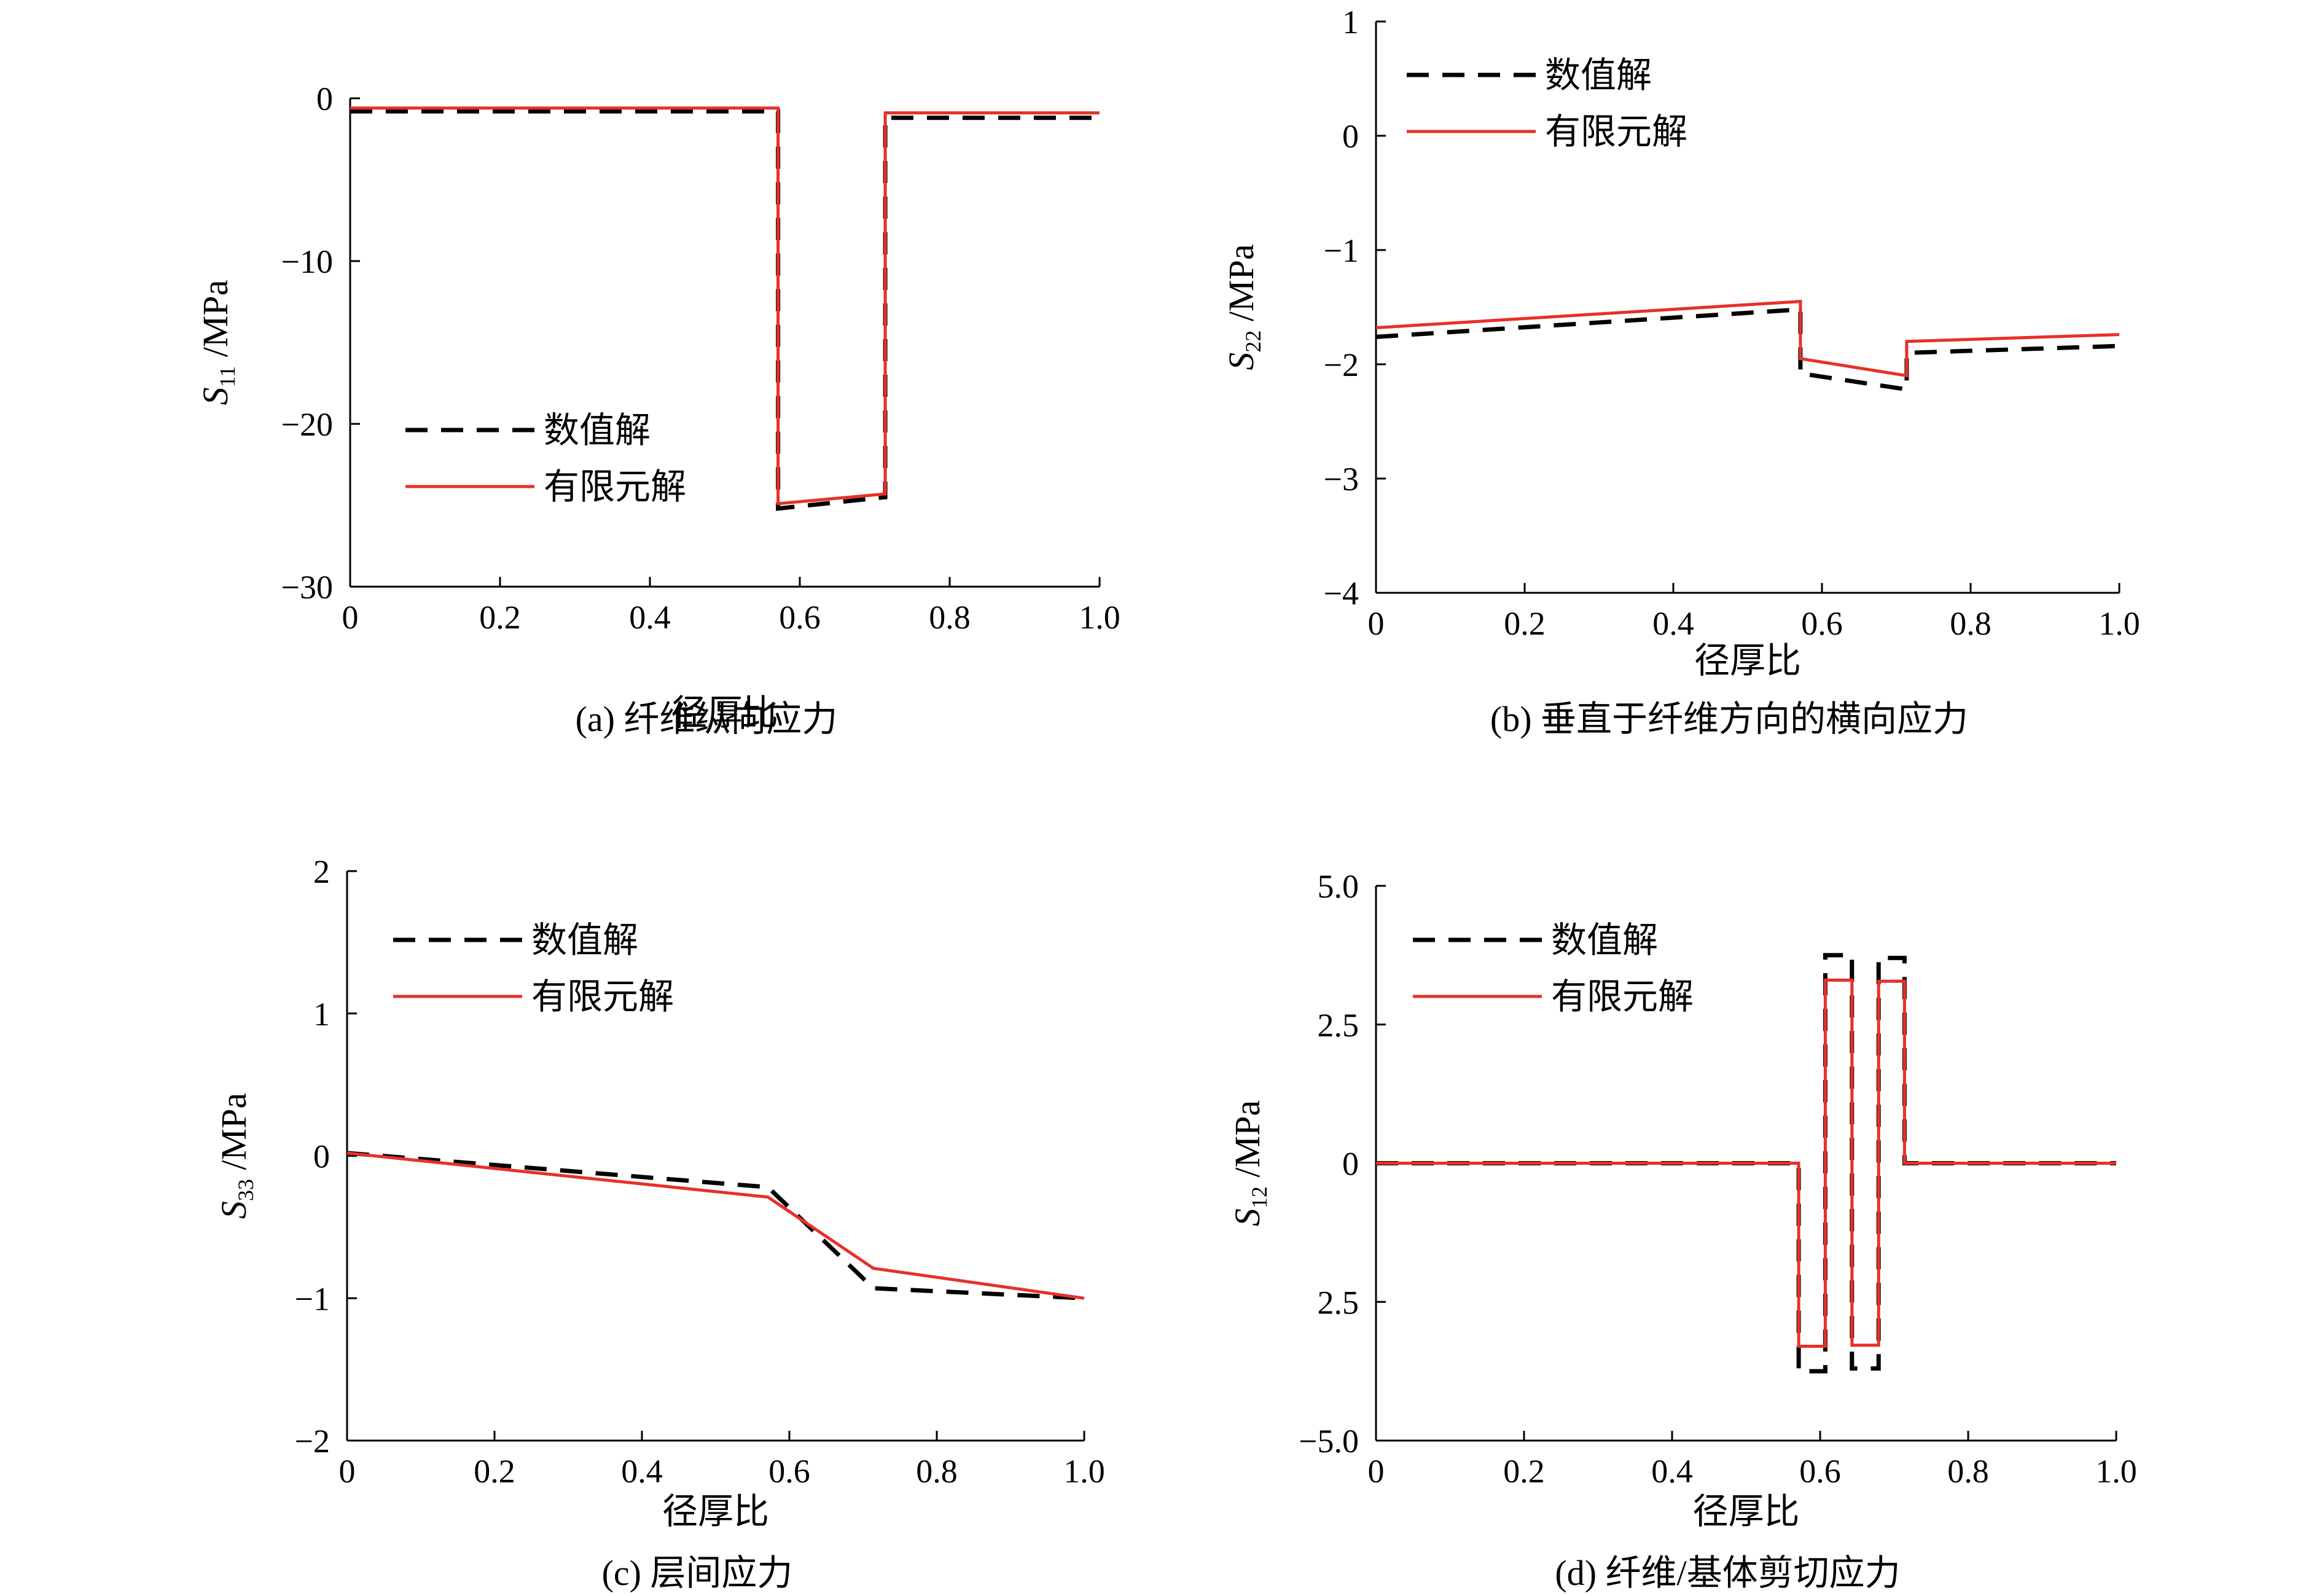  What do you see at coordinates (1729, 719) in the screenshot?
I see `panel-caption: (b) 垂直于纤维方向的横向应力` at bounding box center [1729, 719].